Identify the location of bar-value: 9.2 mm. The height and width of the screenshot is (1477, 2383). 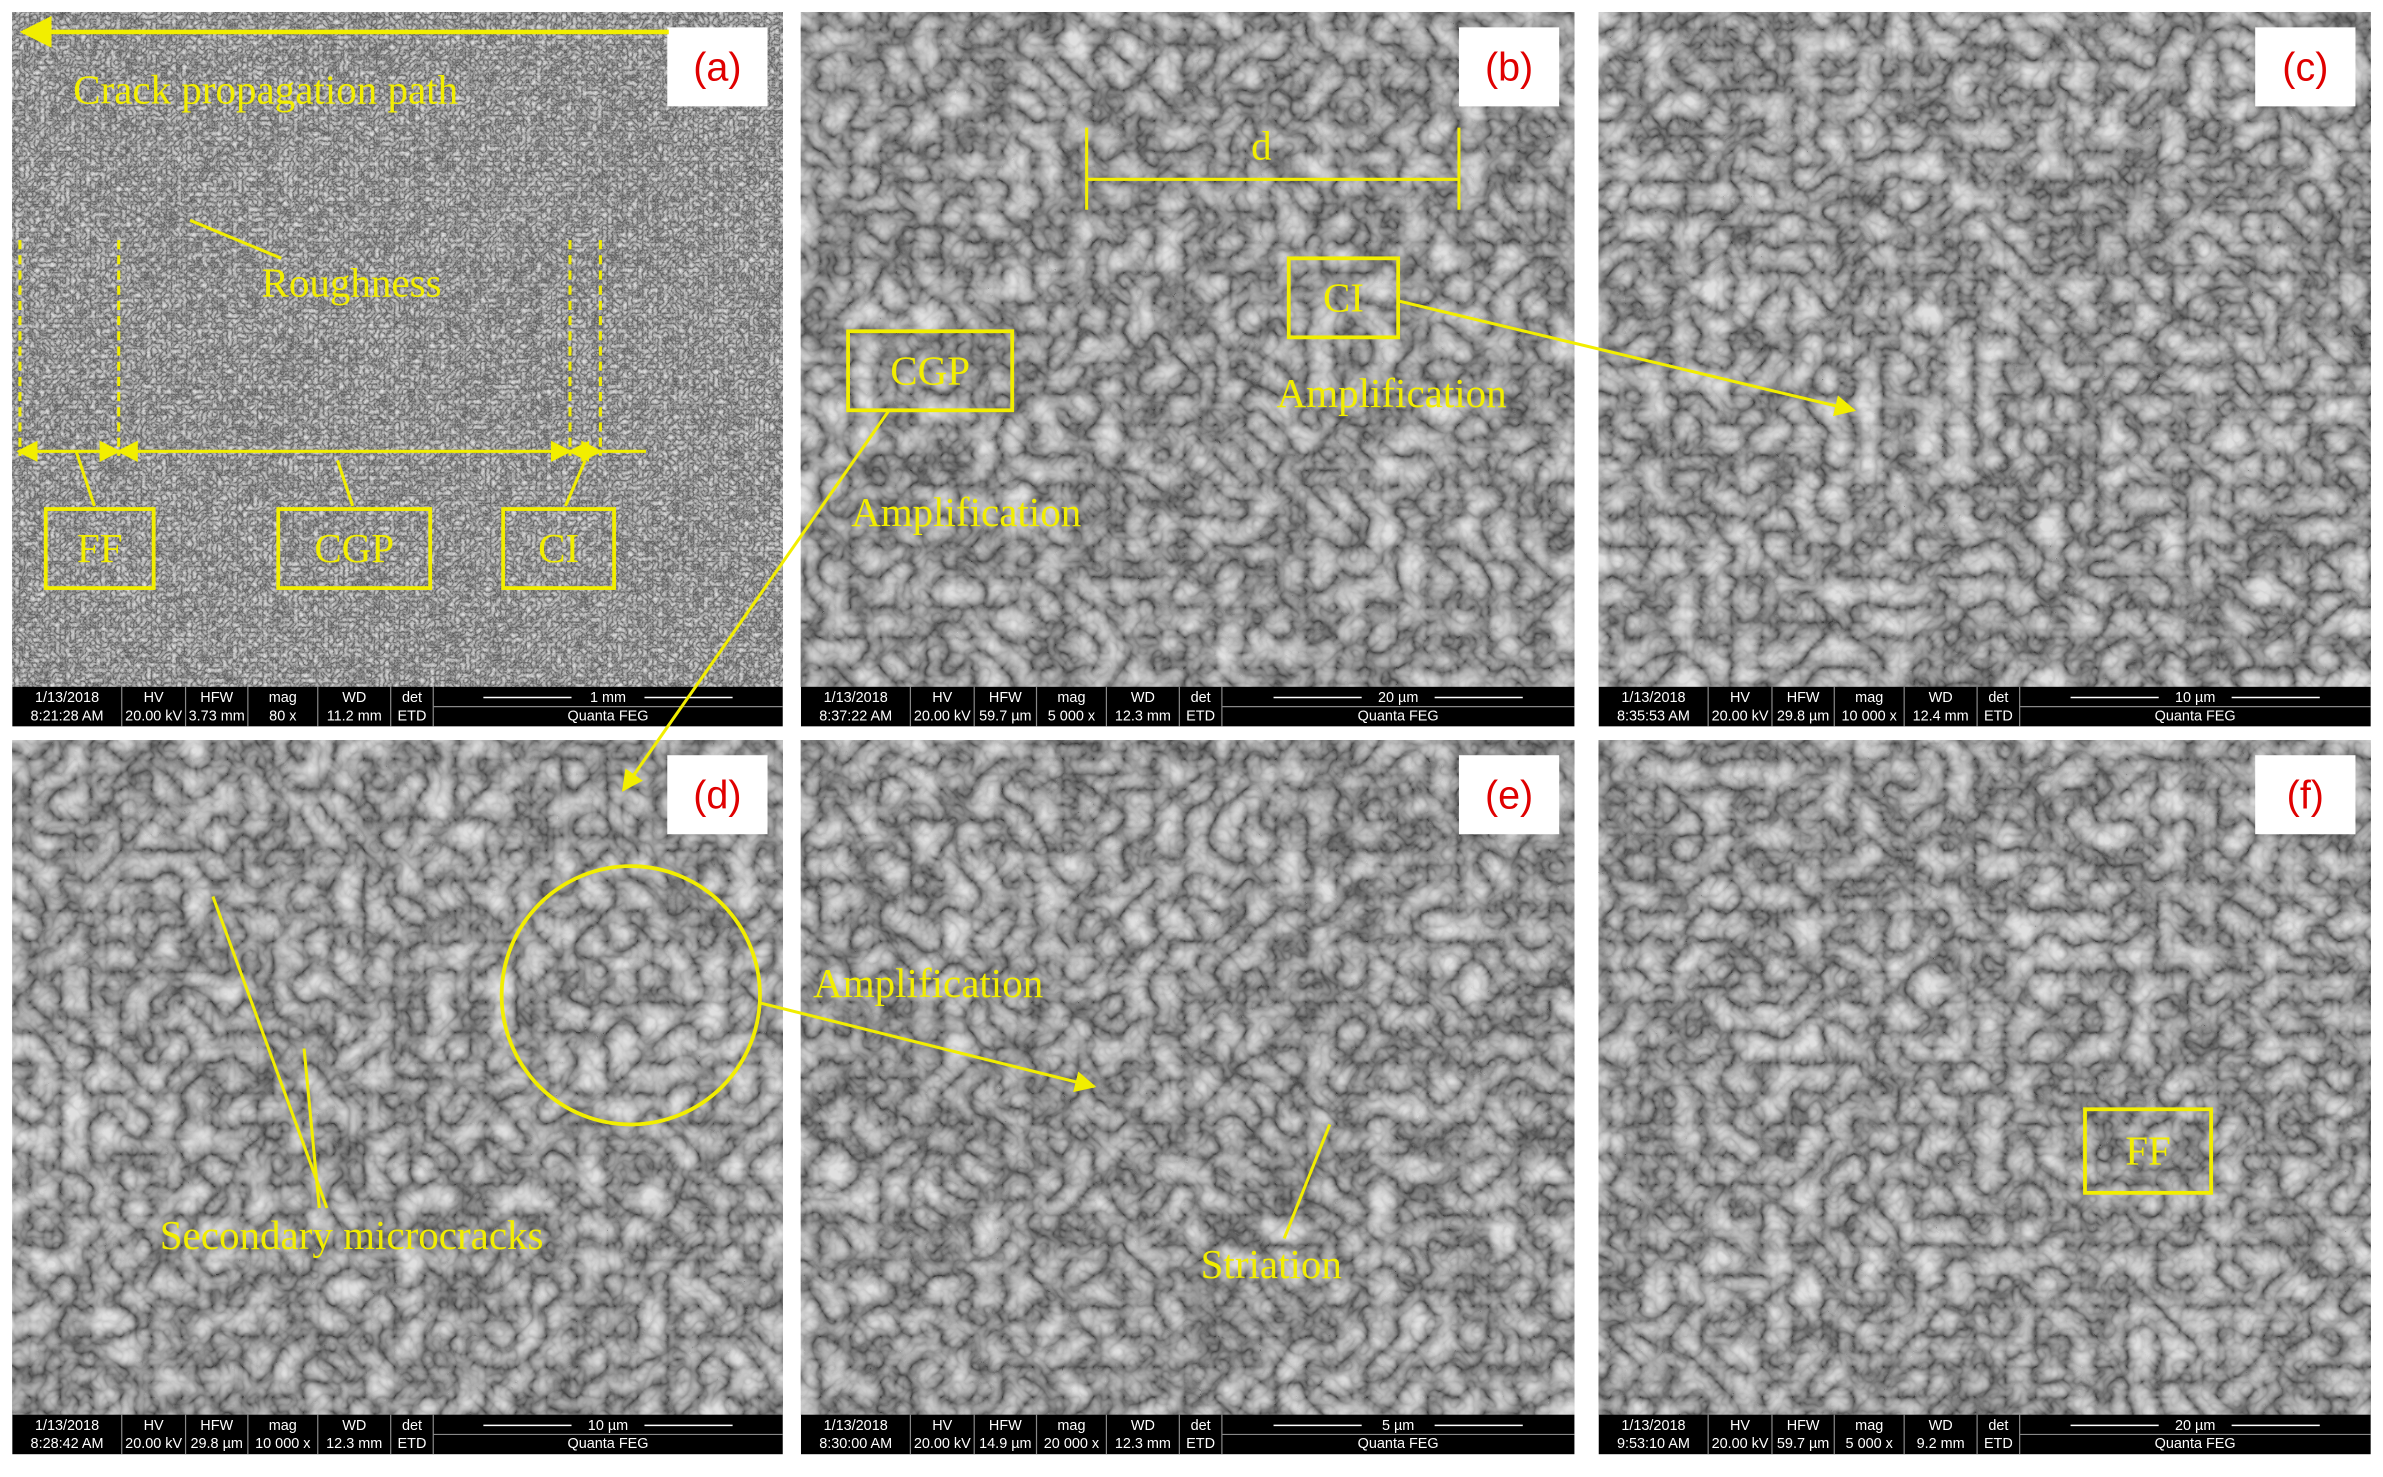
(1941, 1444).